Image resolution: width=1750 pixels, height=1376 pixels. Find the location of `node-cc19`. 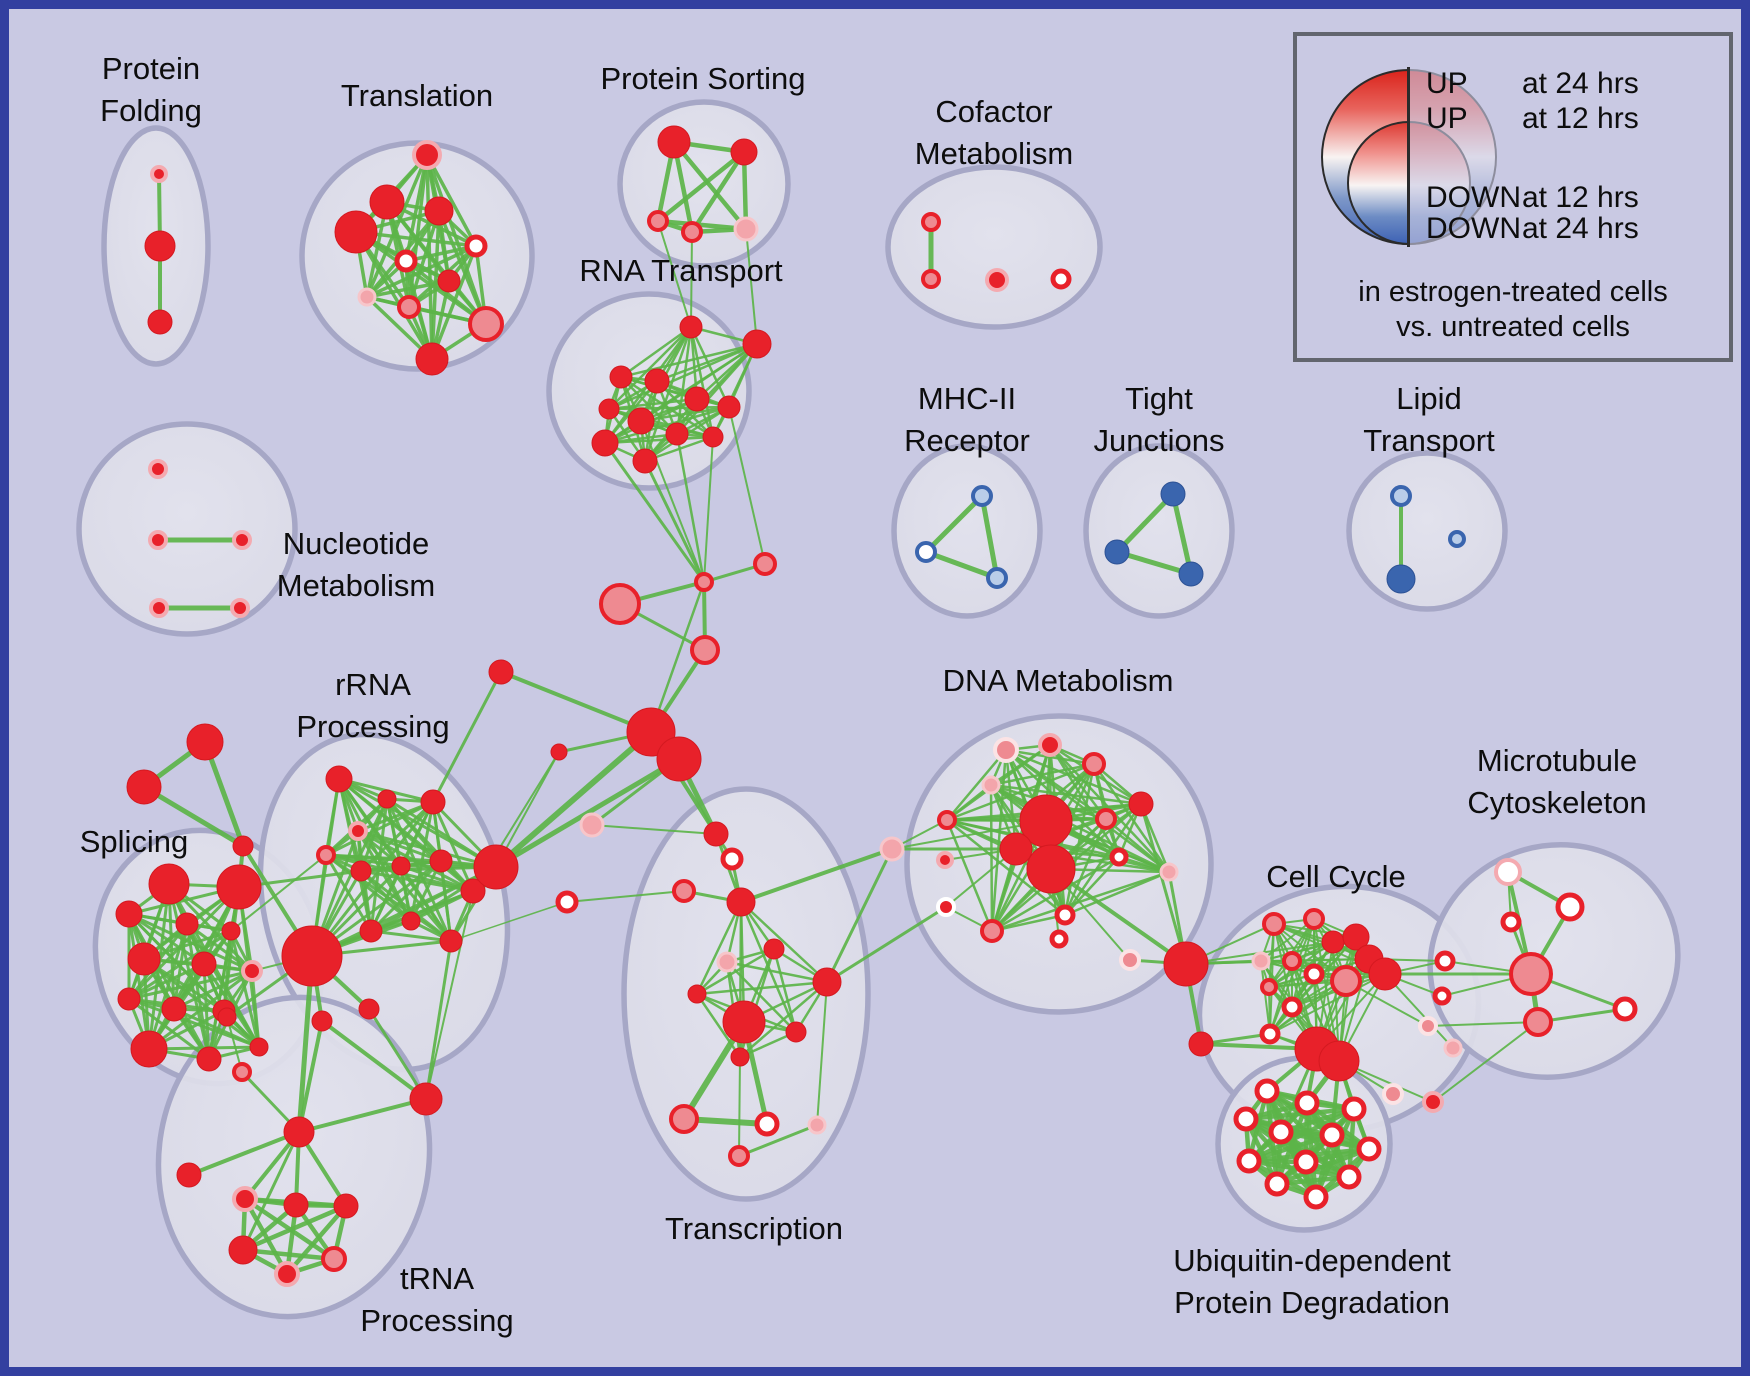

node-cc19 is located at coordinates (1428, 1026).